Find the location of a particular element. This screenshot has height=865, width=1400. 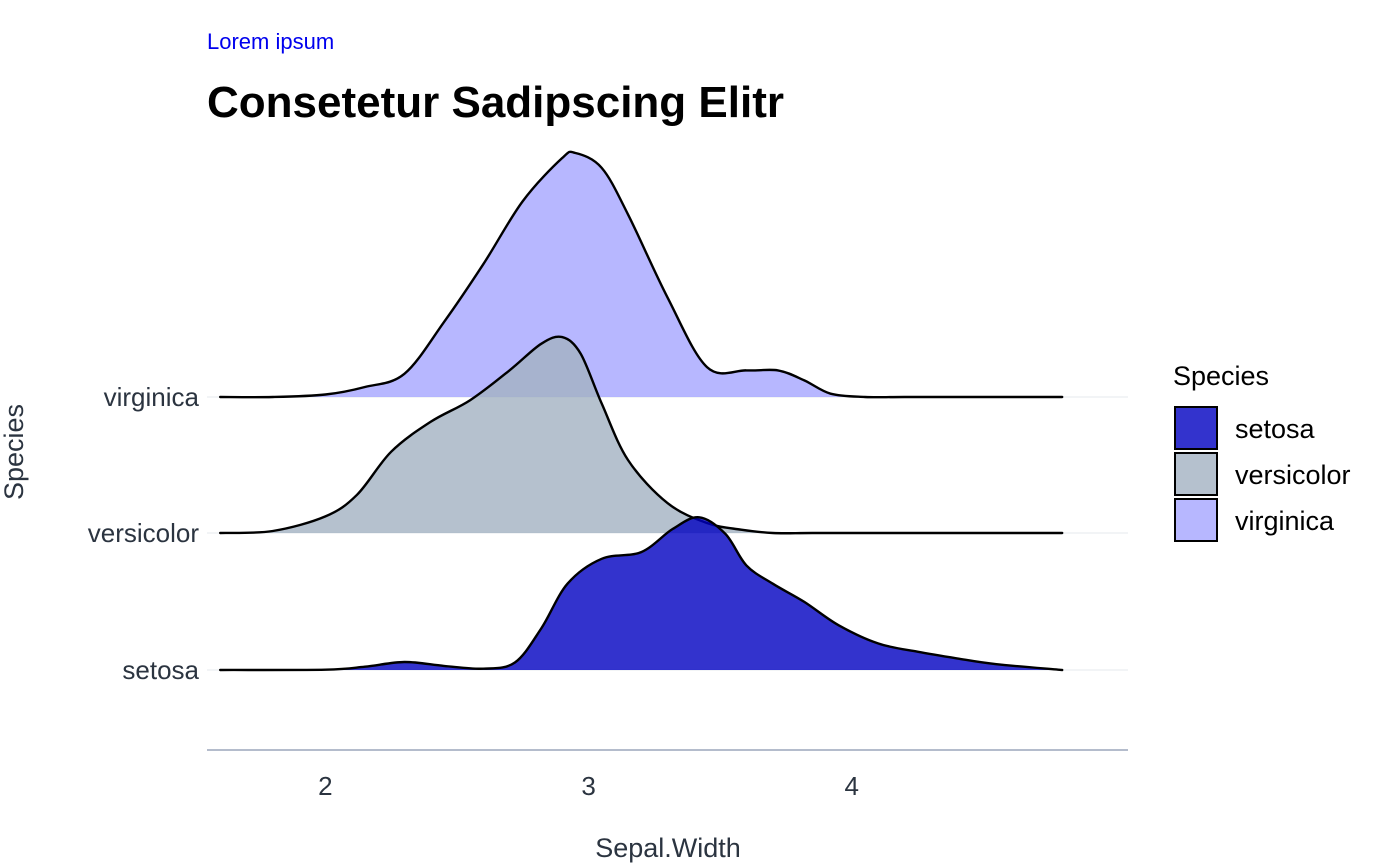

legend-label-versicolor: versicolor is located at coordinates (1293, 475).